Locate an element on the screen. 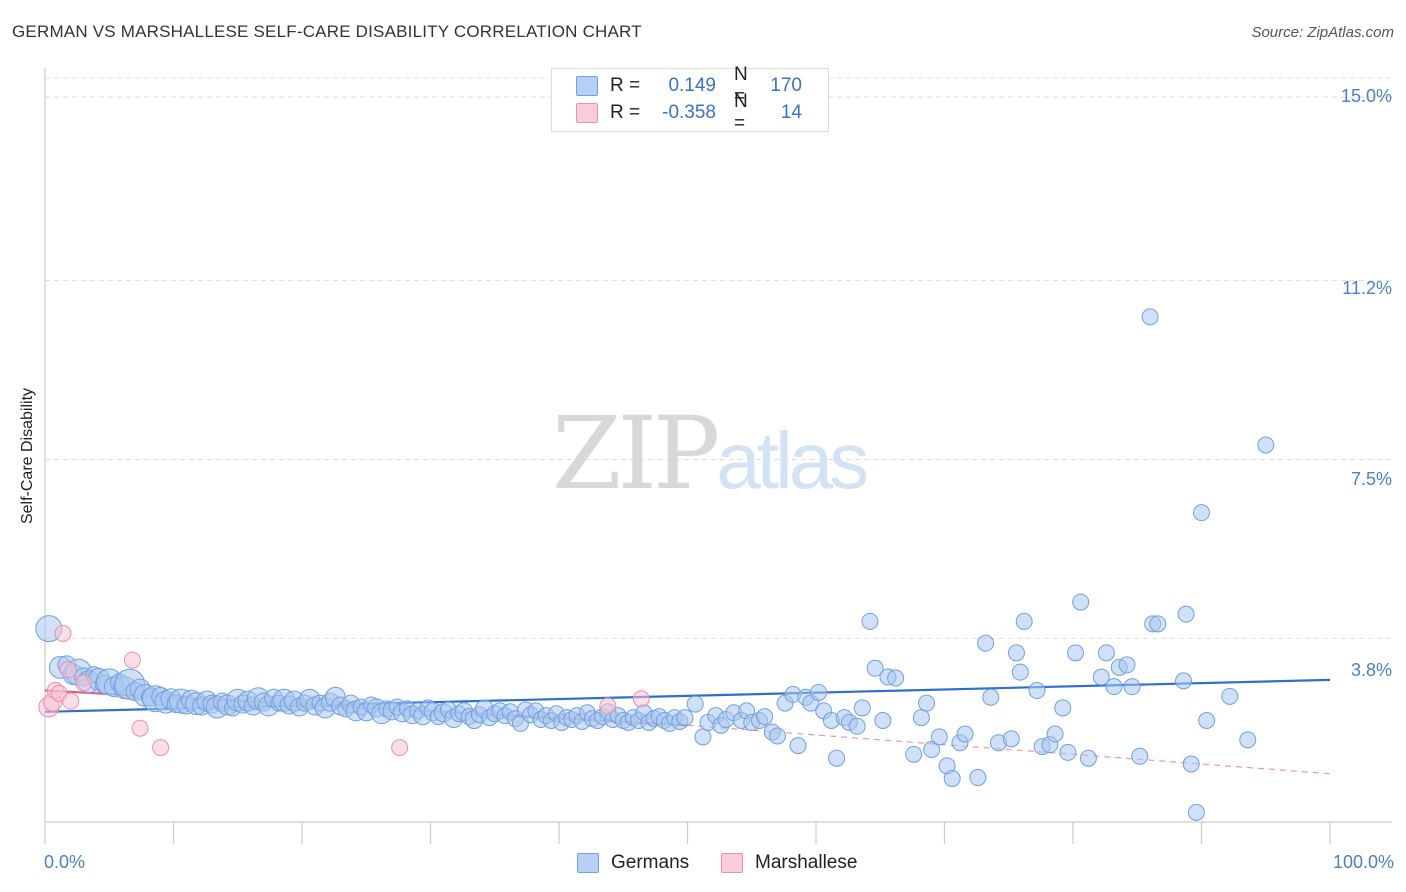 The width and height of the screenshot is (1406, 892). series-legend: Germans Marshallese is located at coordinates (703, 865).